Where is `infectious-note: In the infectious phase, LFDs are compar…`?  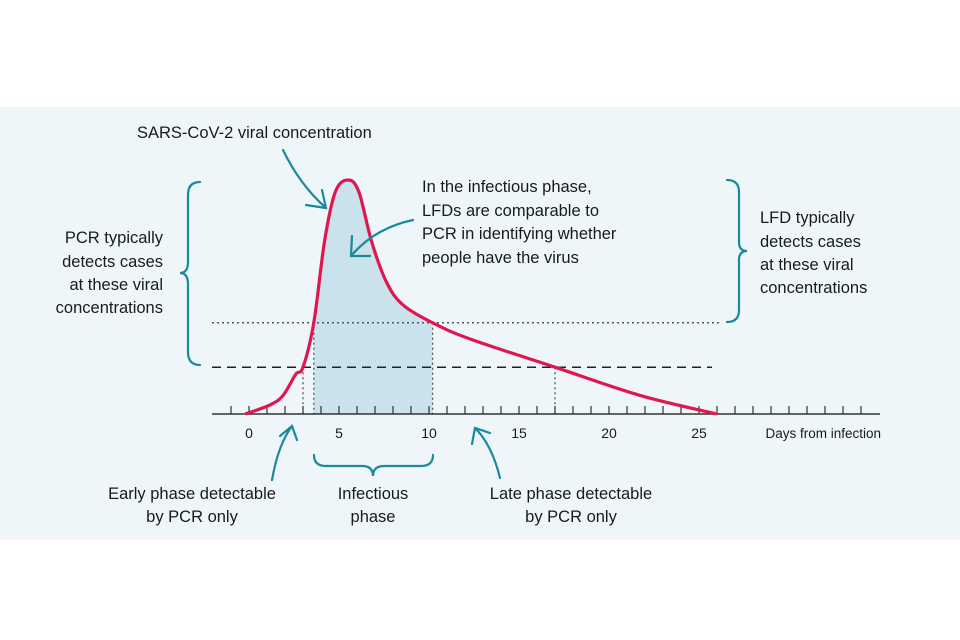
infectious-note: In the infectious phase, LFDs are compar… is located at coordinates (519, 222).